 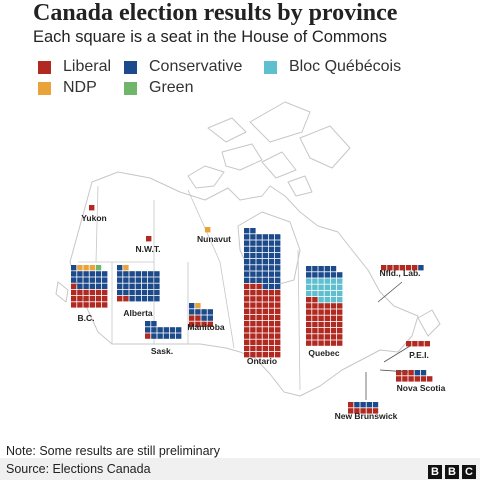 What do you see at coordinates (240, 469) in the screenshot?
I see `footer-bar` at bounding box center [240, 469].